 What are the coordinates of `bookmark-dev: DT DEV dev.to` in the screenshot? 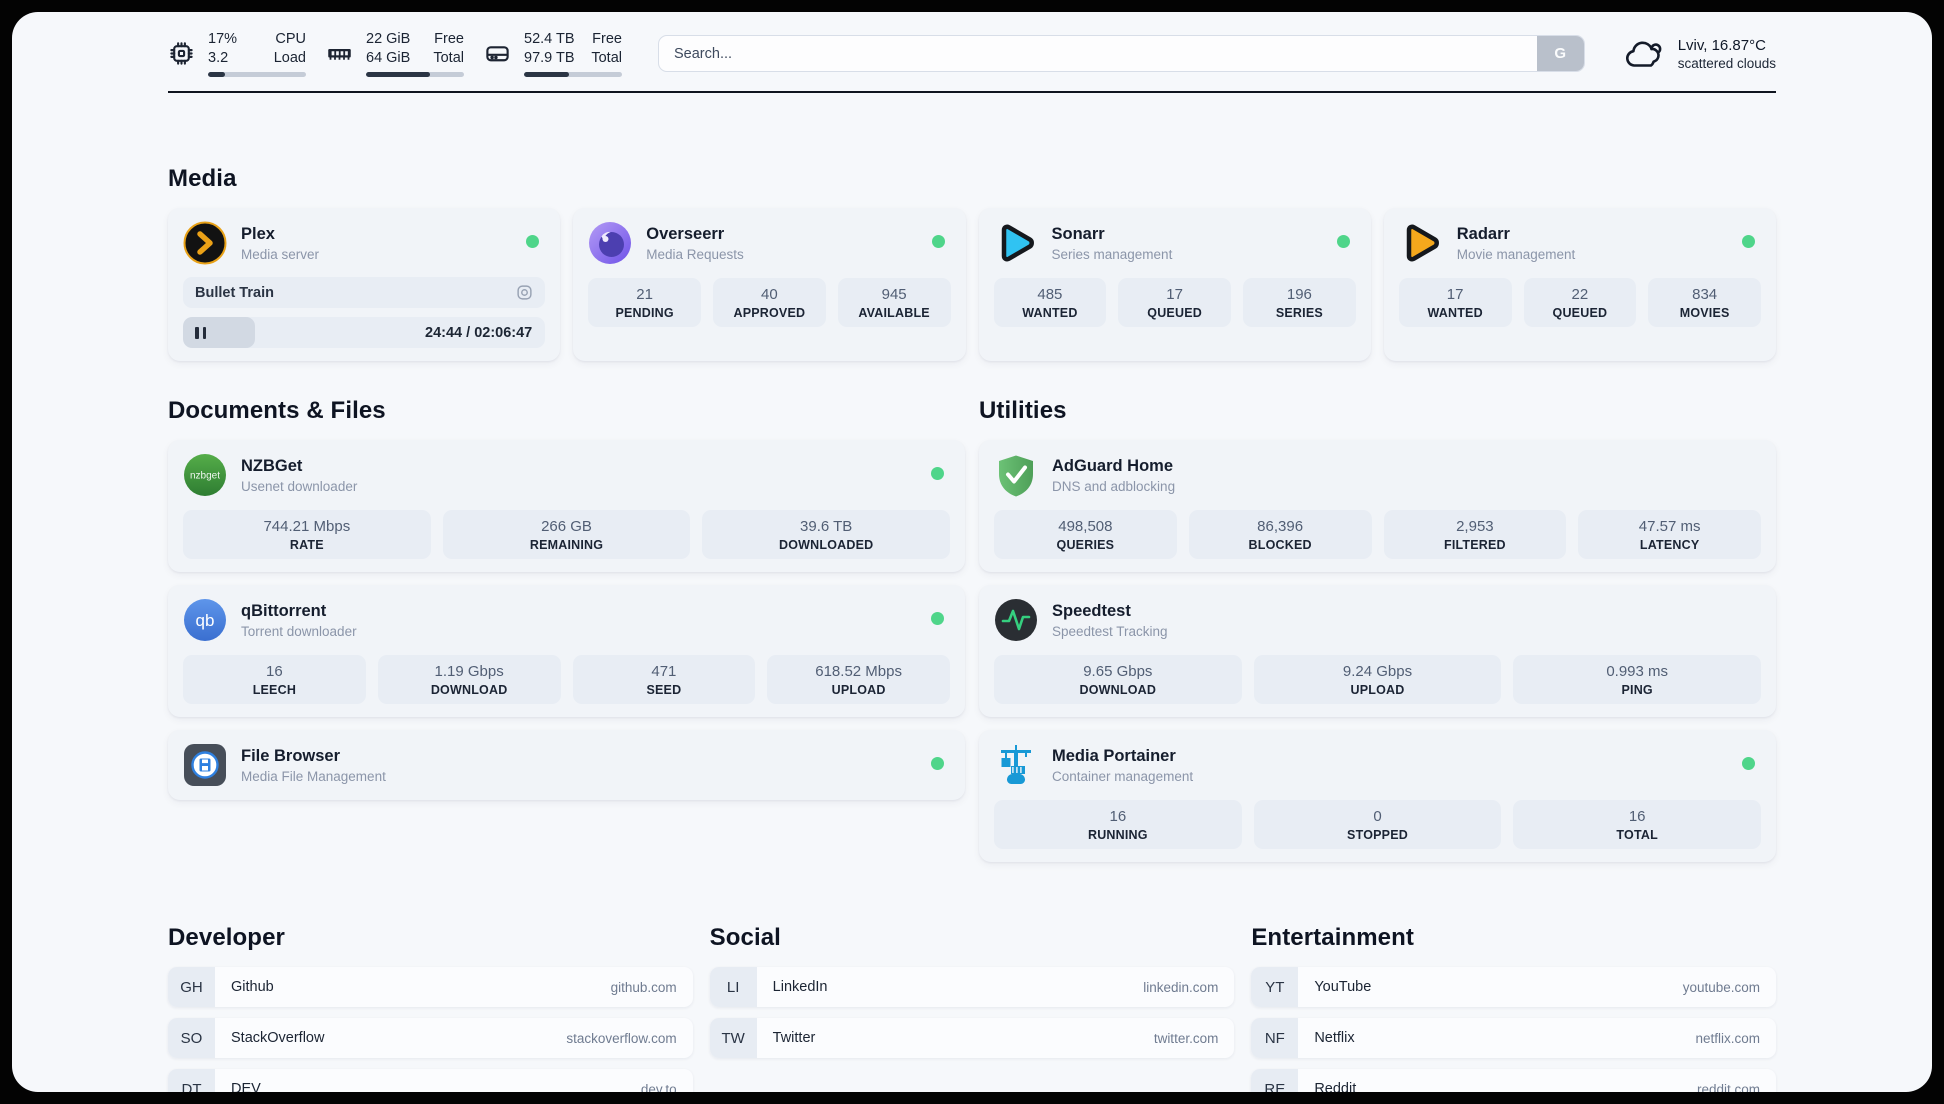 It's located at (430, 1080).